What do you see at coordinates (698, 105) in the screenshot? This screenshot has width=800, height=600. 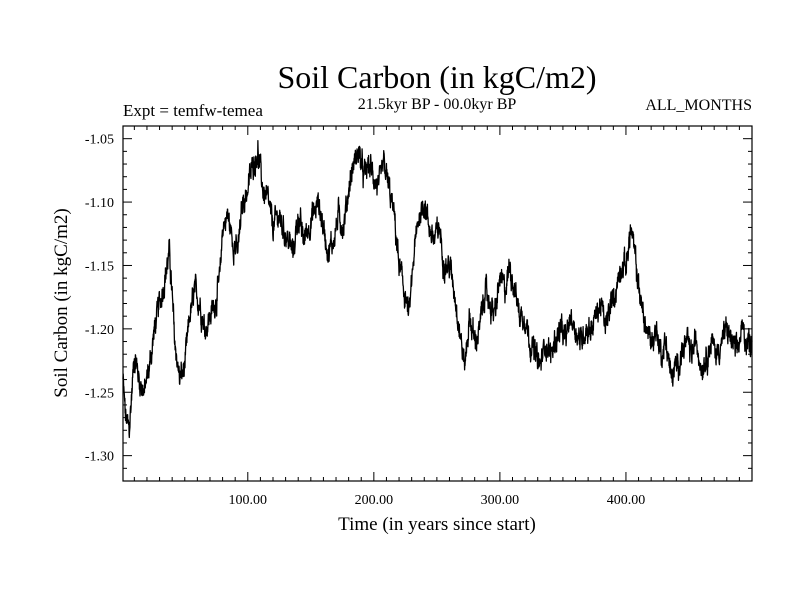 I see `months-label: ALL_MONTHS` at bounding box center [698, 105].